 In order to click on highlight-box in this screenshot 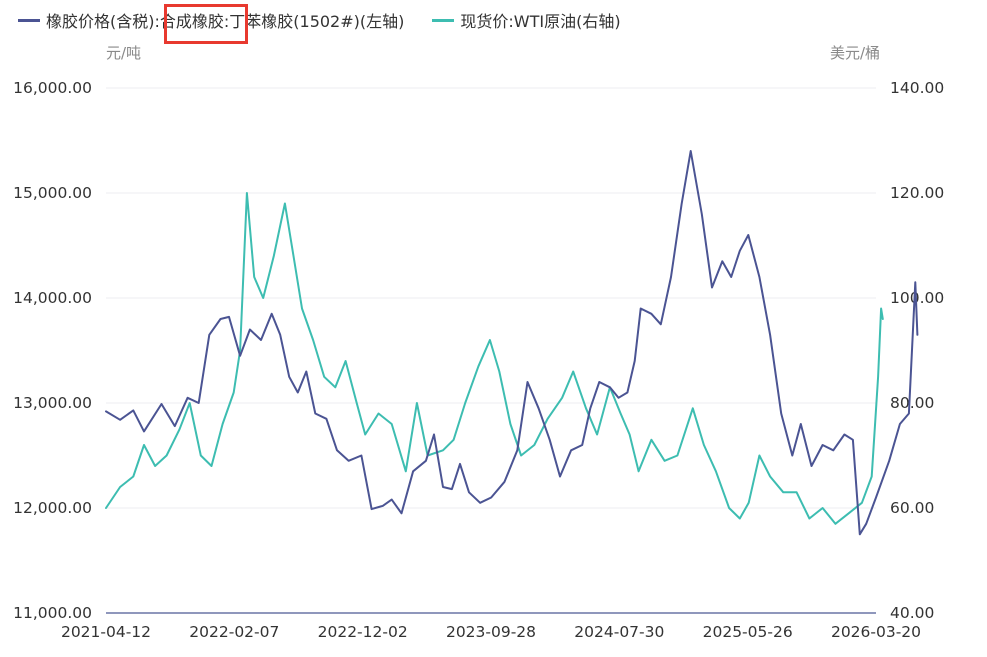, I will do `click(206, 24)`.